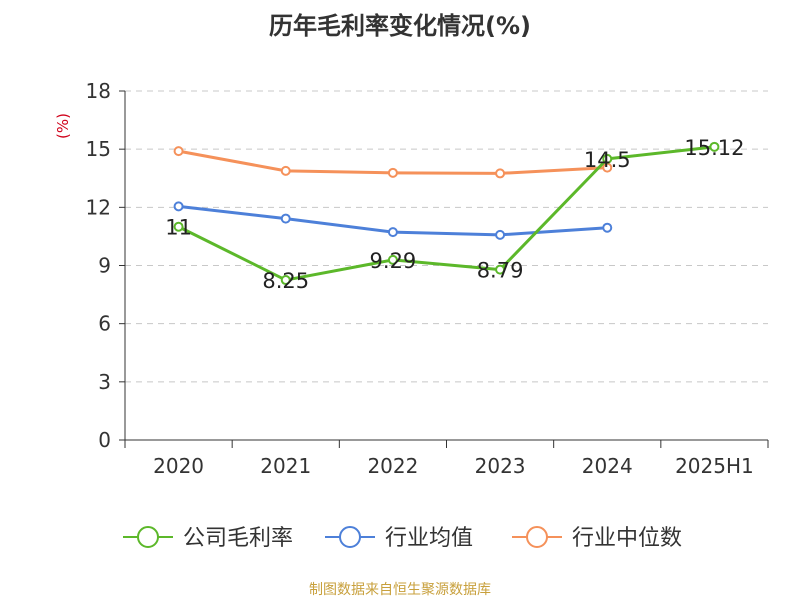 This screenshot has width=800, height=600. I want to click on data-label: 8.79, so click(500, 271).